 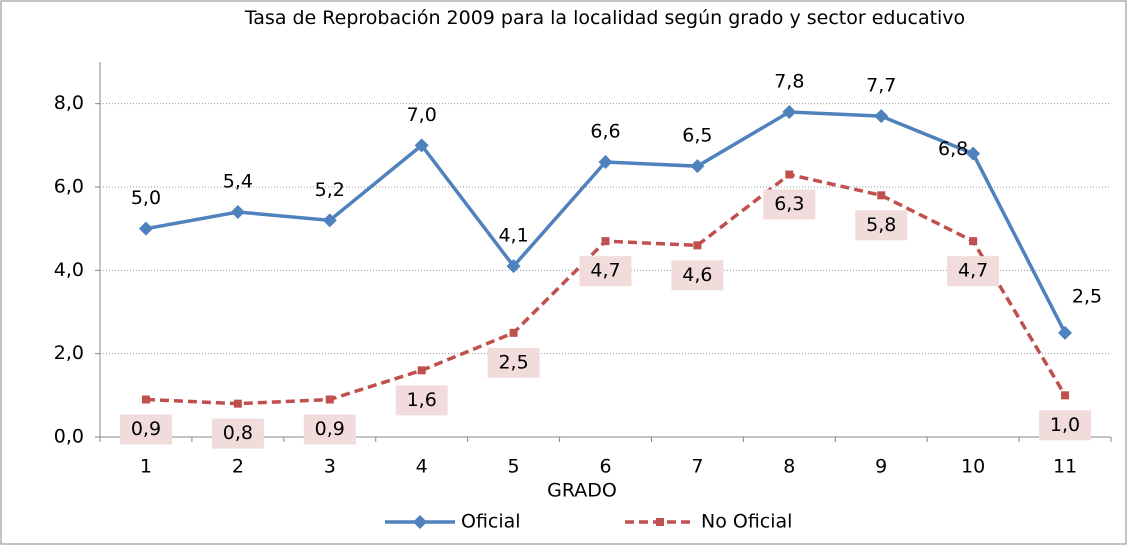 What do you see at coordinates (697, 467) in the screenshot?
I see `x-tick-label: 7` at bounding box center [697, 467].